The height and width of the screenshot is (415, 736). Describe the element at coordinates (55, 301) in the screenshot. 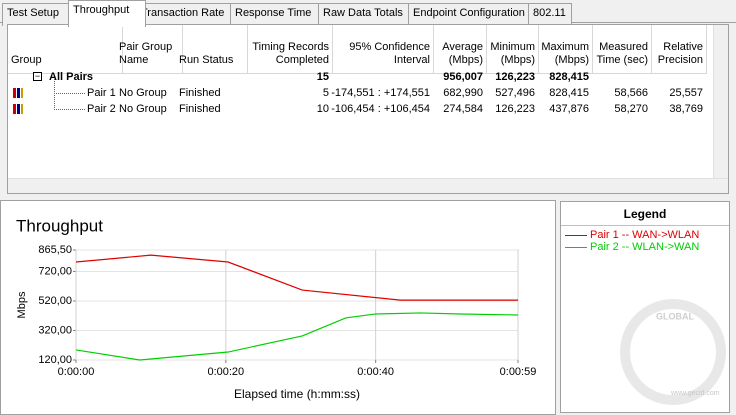

I see `y-tick-label: 520,00` at that location.